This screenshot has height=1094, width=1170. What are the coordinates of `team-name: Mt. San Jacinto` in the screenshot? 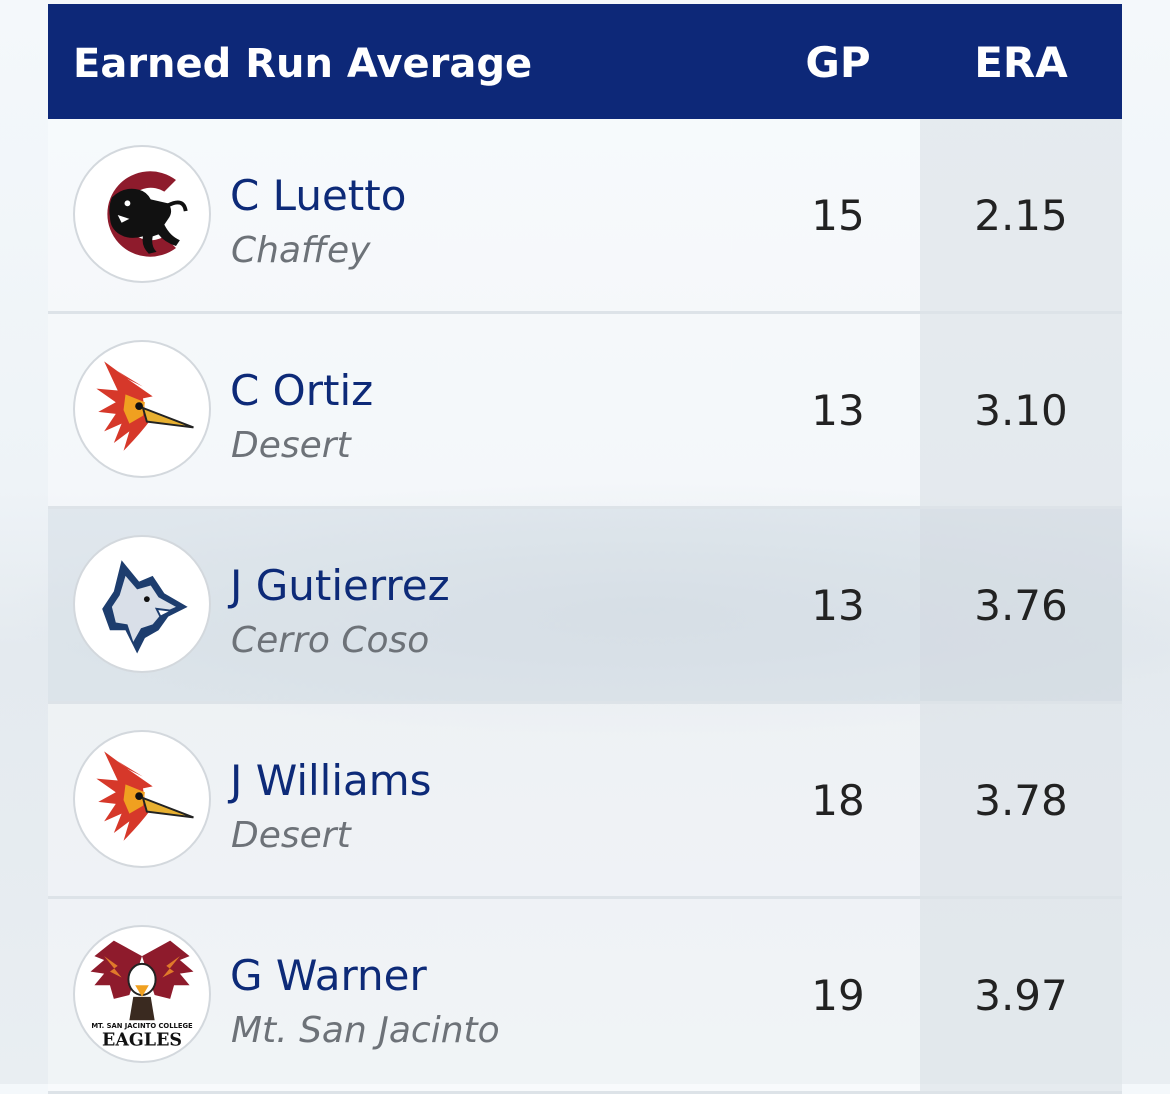 It's located at (365, 1030).